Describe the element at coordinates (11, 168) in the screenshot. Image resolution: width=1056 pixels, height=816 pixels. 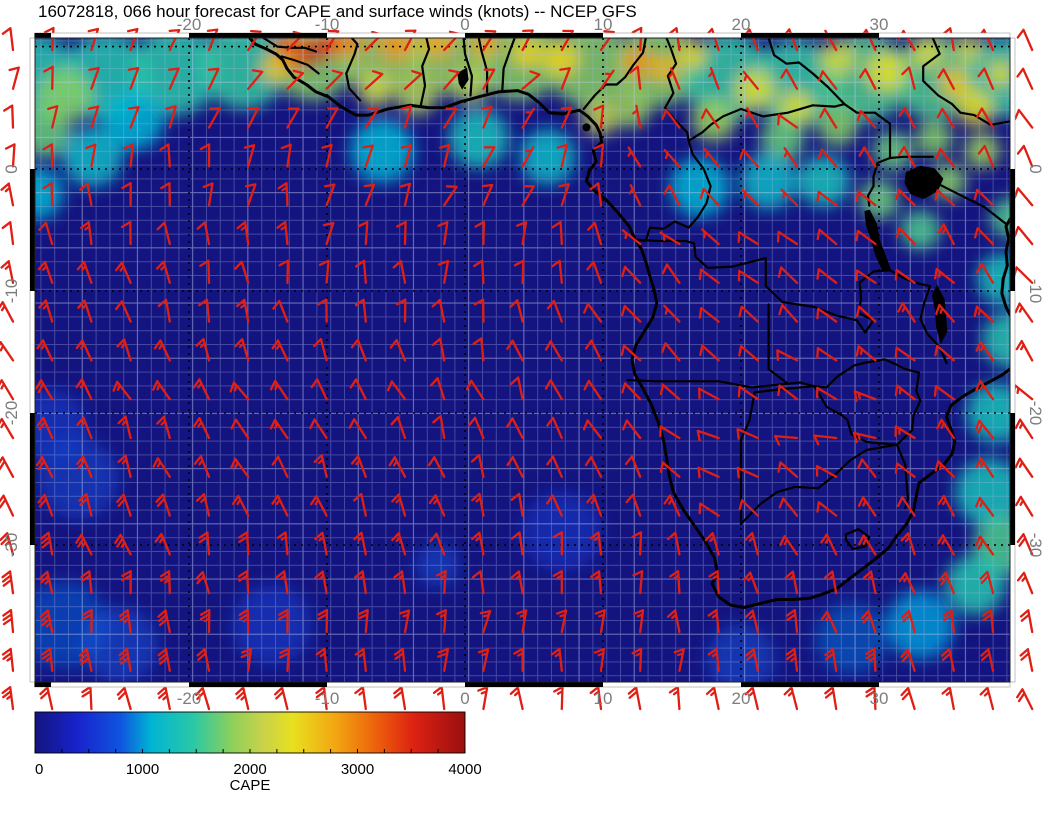
I see `lat-tick-label-left: 0` at that location.